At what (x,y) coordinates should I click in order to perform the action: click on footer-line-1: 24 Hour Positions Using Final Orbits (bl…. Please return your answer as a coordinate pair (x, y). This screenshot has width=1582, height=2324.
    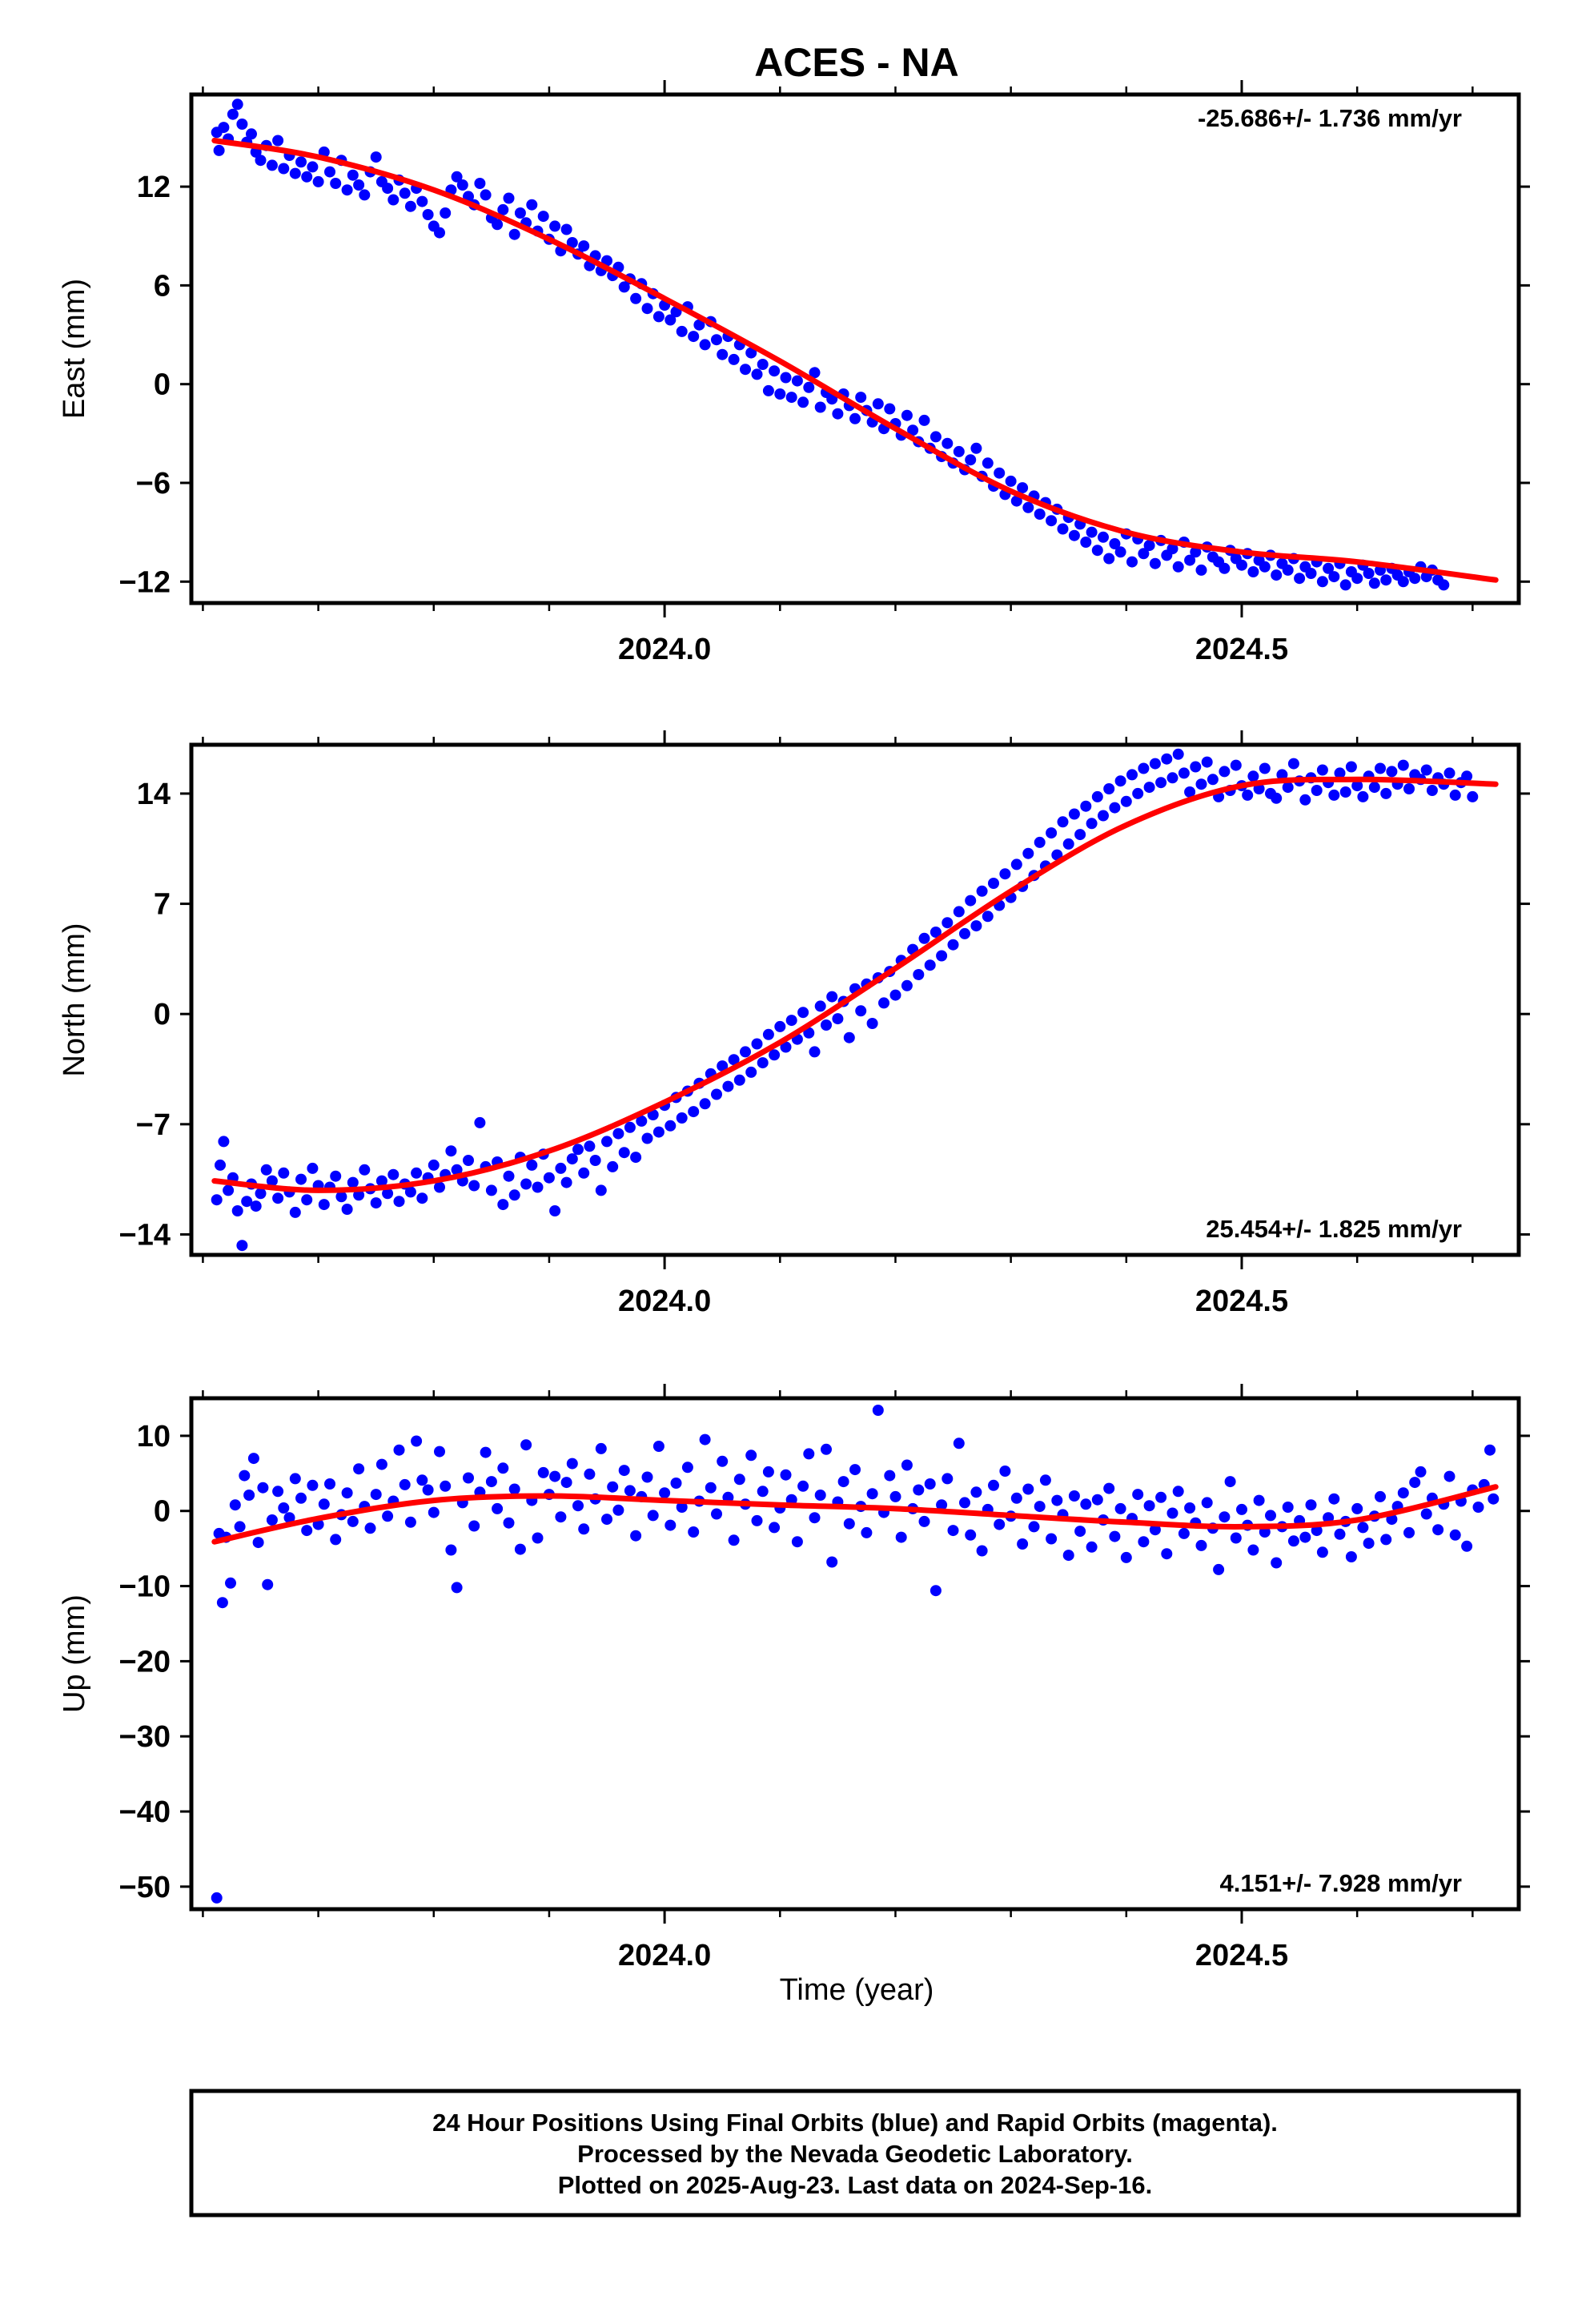
    Looking at the image, I should click on (855, 2123).